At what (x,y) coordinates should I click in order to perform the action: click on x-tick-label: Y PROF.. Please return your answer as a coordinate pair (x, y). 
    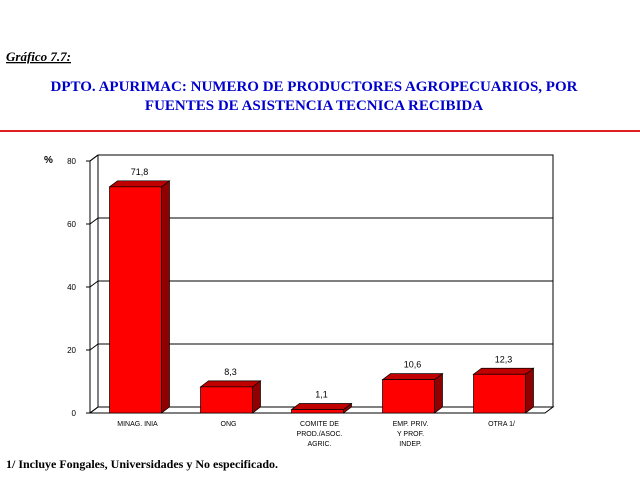
    Looking at the image, I should click on (410, 434).